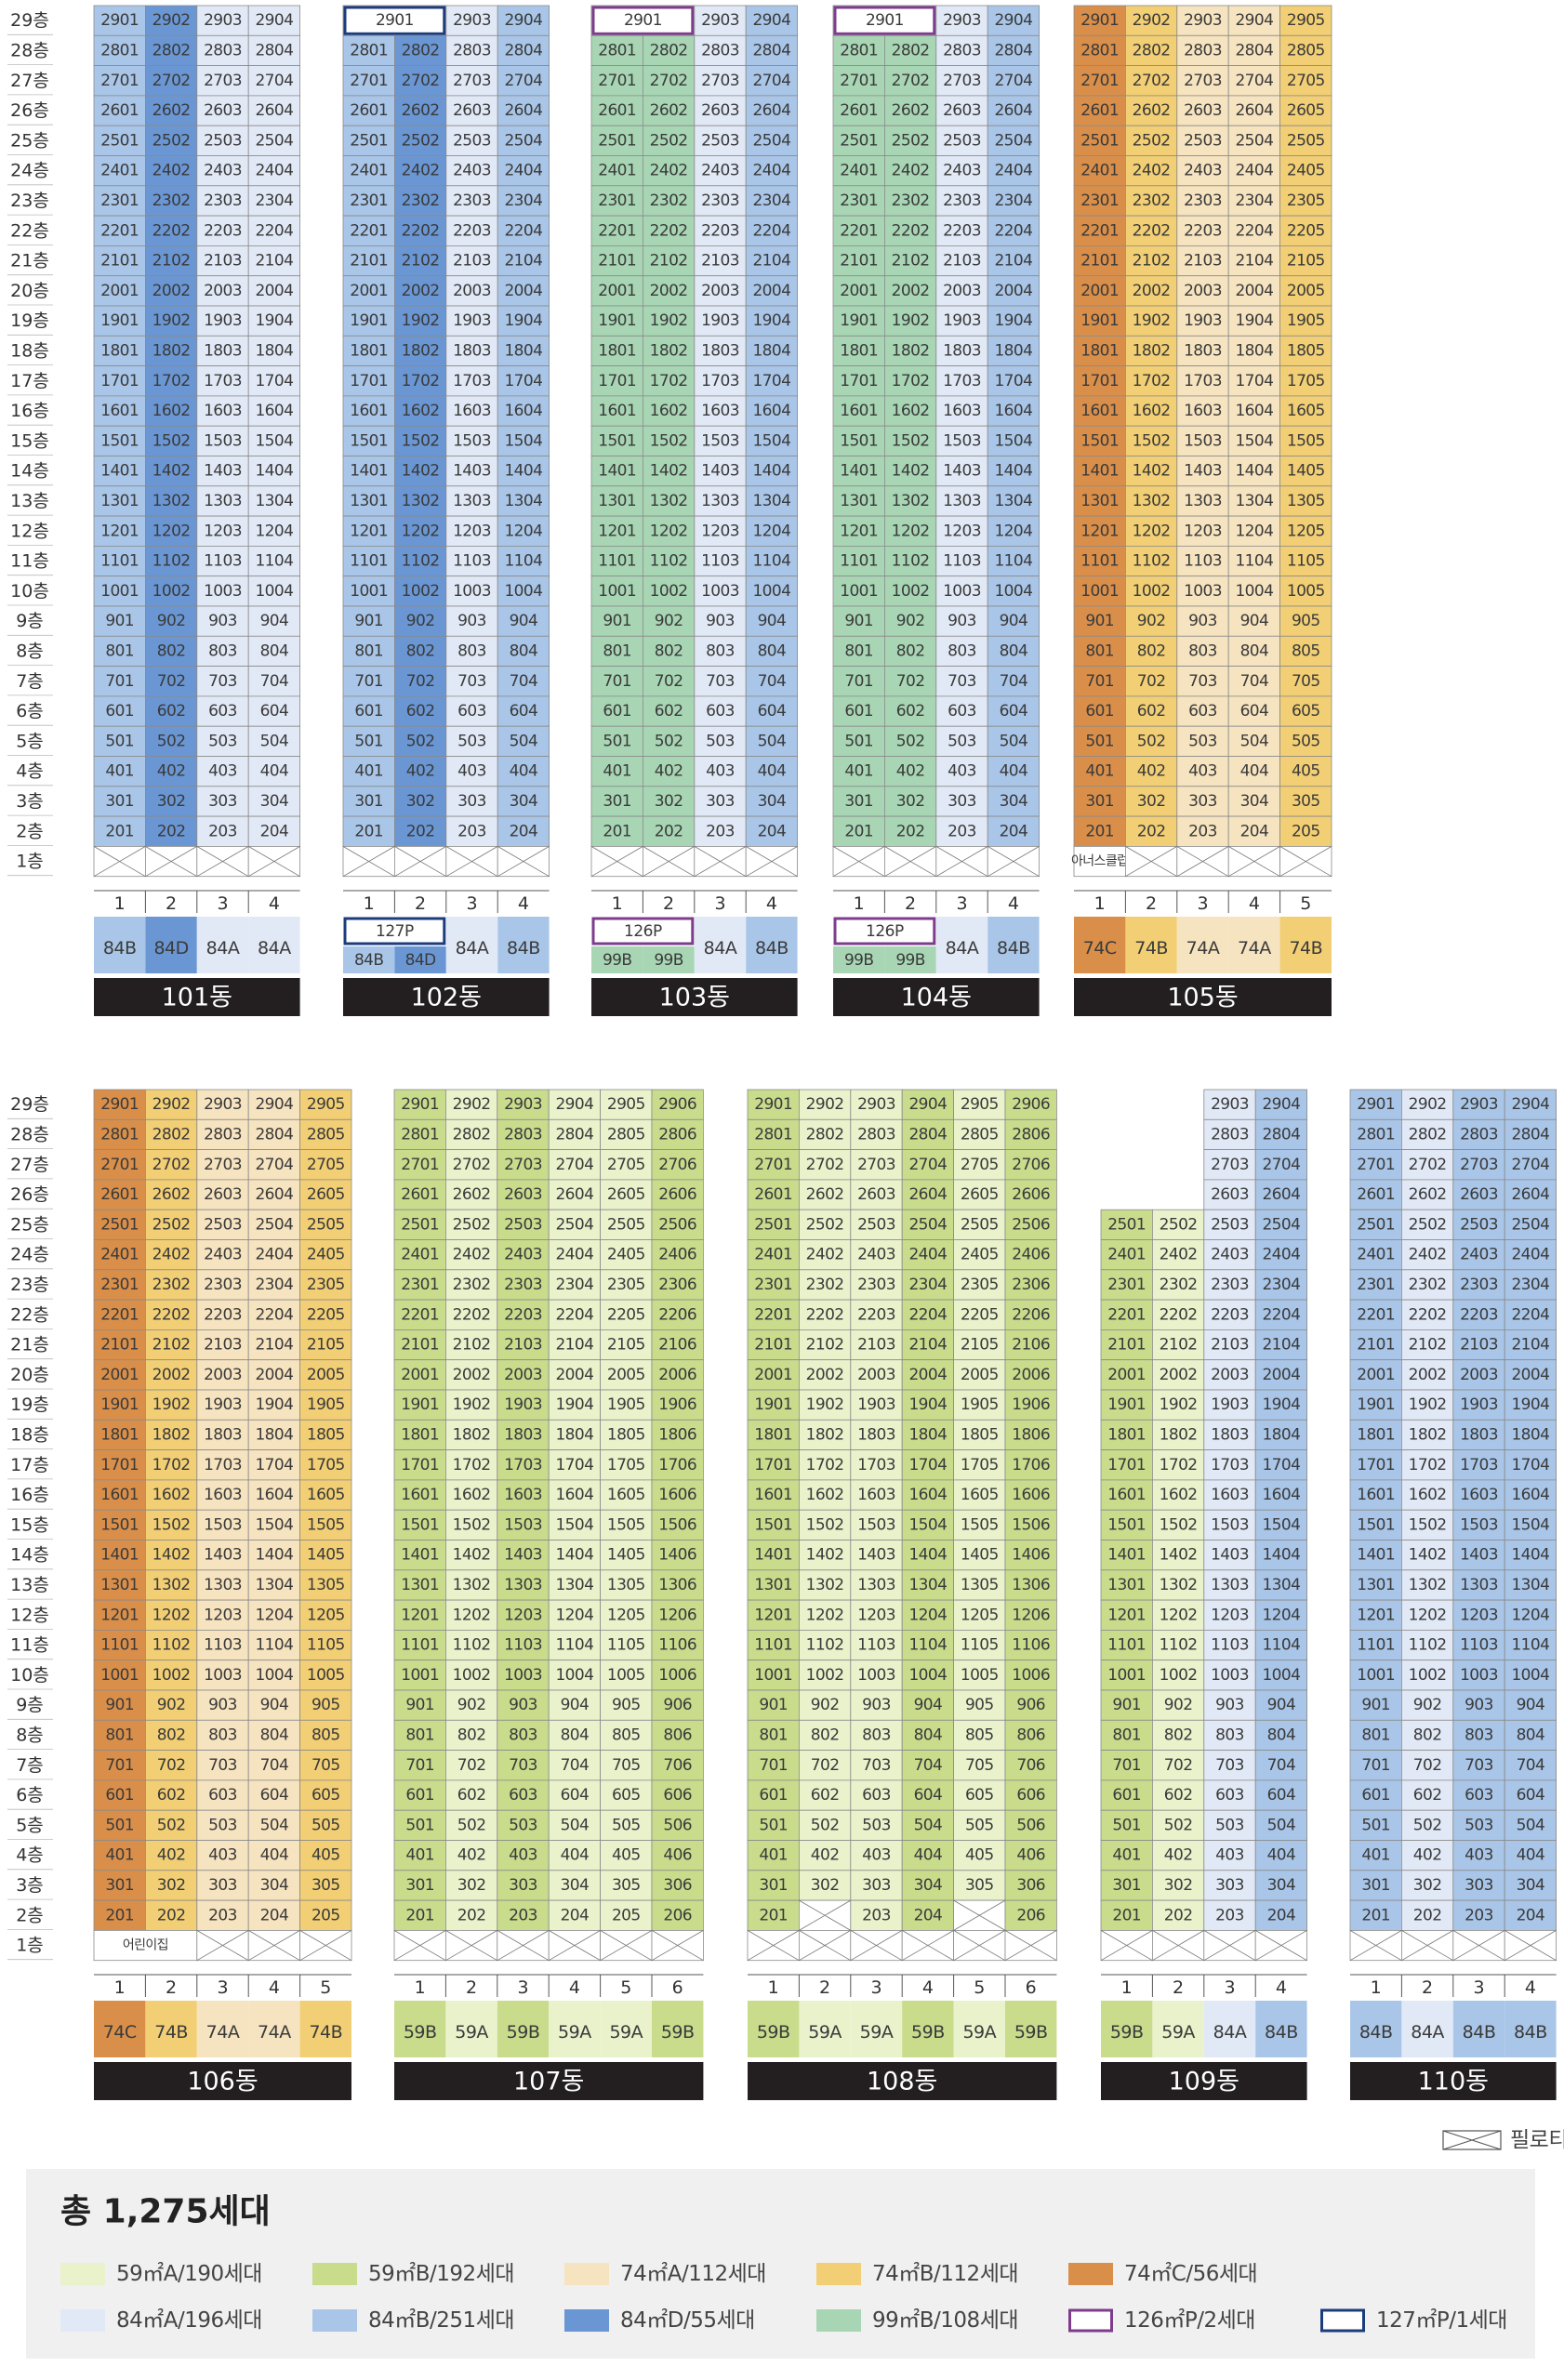  What do you see at coordinates (274, 1987) in the screenshot?
I see `line-number: 4` at bounding box center [274, 1987].